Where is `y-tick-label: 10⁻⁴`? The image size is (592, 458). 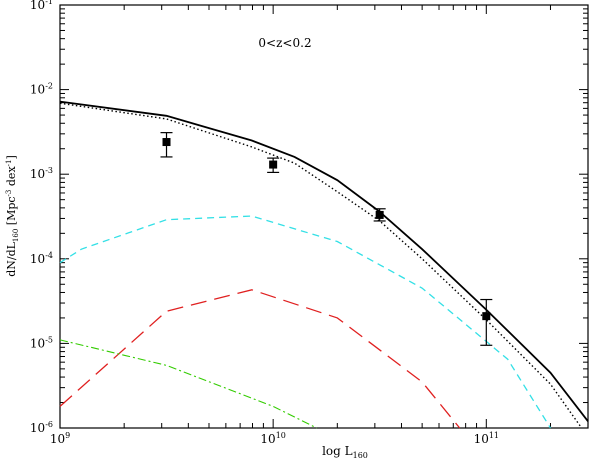 y-tick-label: 10⁻⁴ is located at coordinates (41, 258).